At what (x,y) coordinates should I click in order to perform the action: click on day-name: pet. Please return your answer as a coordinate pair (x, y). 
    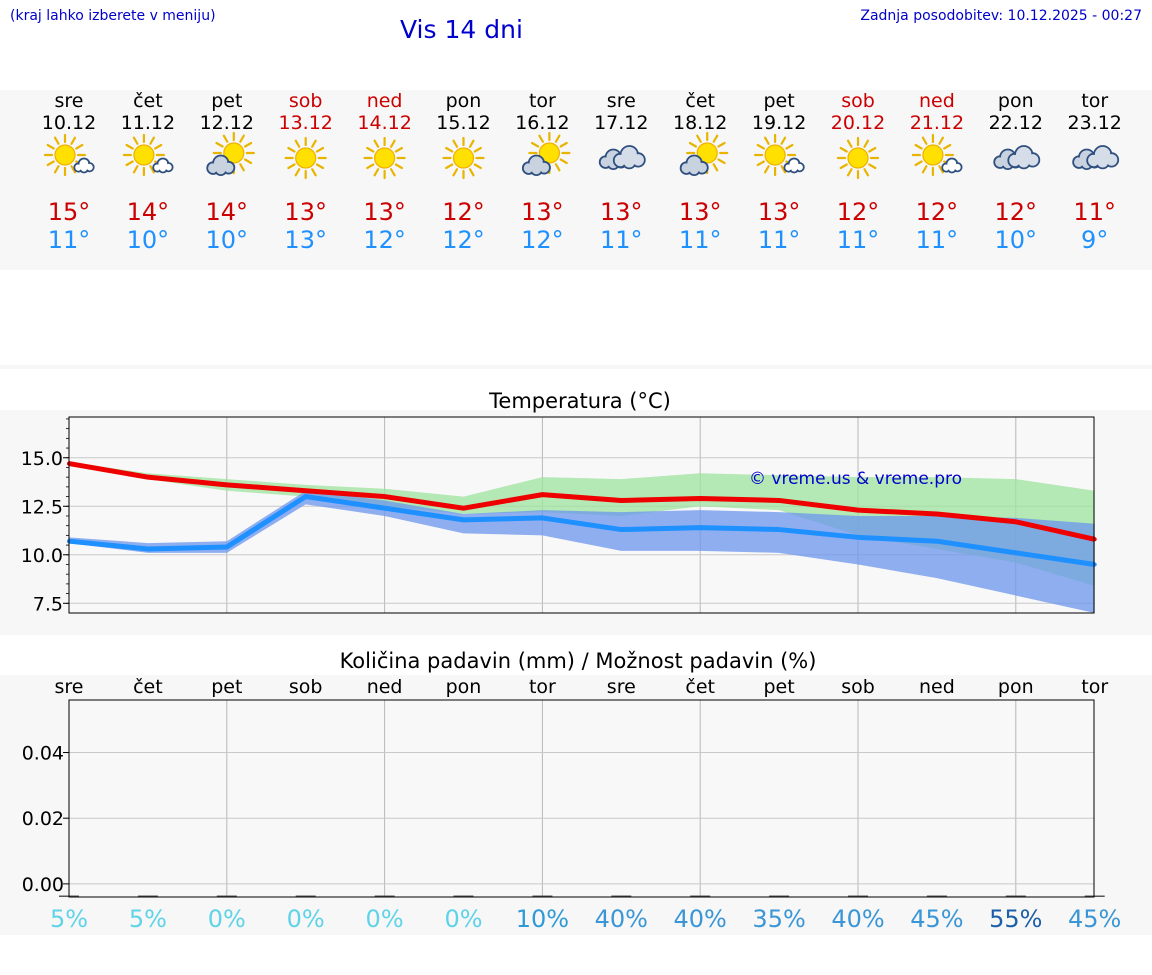
    Looking at the image, I should click on (778, 101).